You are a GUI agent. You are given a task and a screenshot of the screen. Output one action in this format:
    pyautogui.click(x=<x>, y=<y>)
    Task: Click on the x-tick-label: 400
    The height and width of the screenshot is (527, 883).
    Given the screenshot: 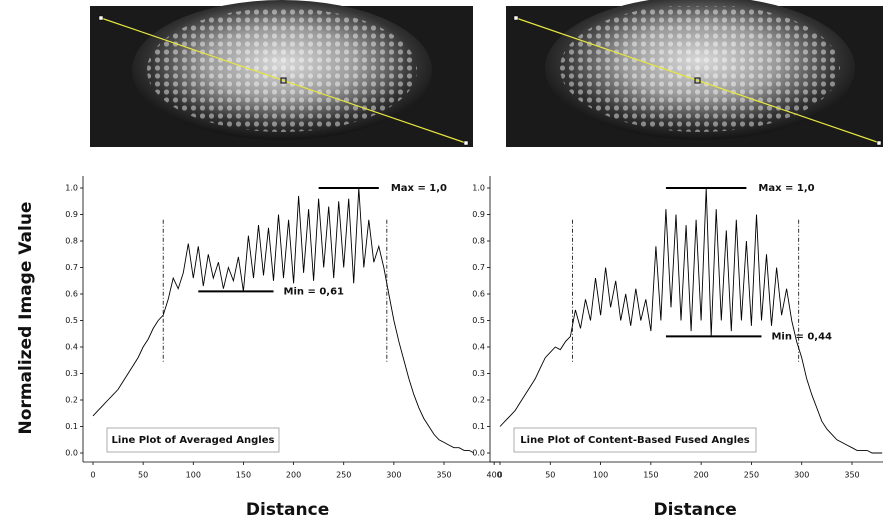 What is the action you would take?
    pyautogui.click(x=494, y=475)
    